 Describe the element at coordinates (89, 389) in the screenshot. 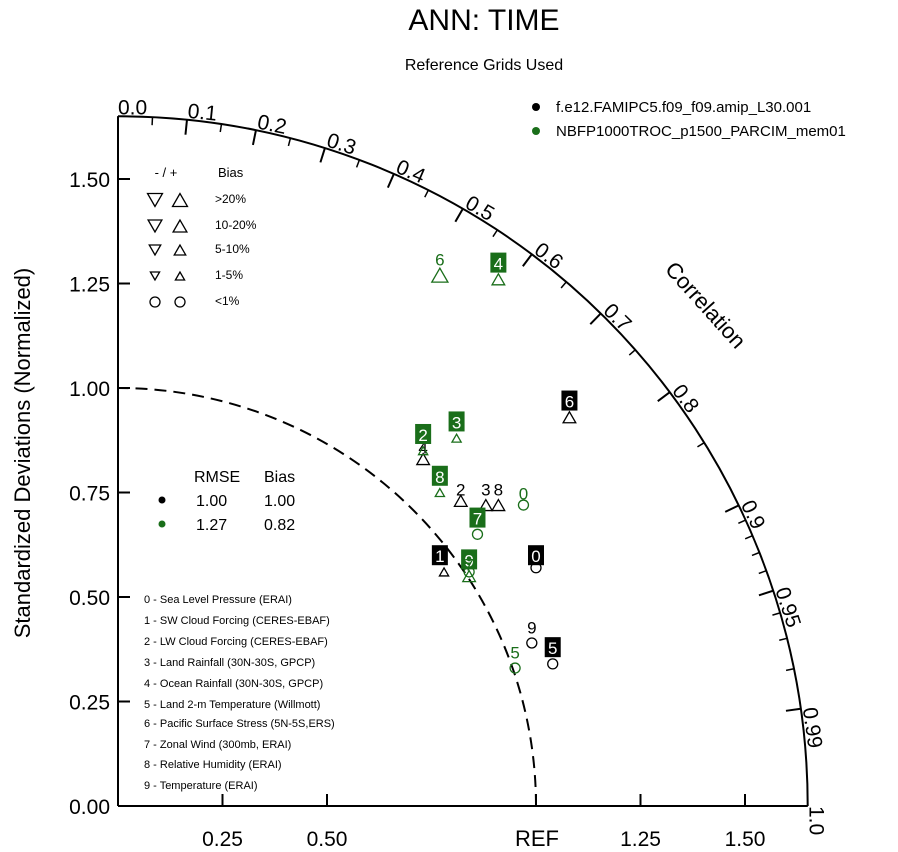

I see `y-tick-label: 1.00` at that location.